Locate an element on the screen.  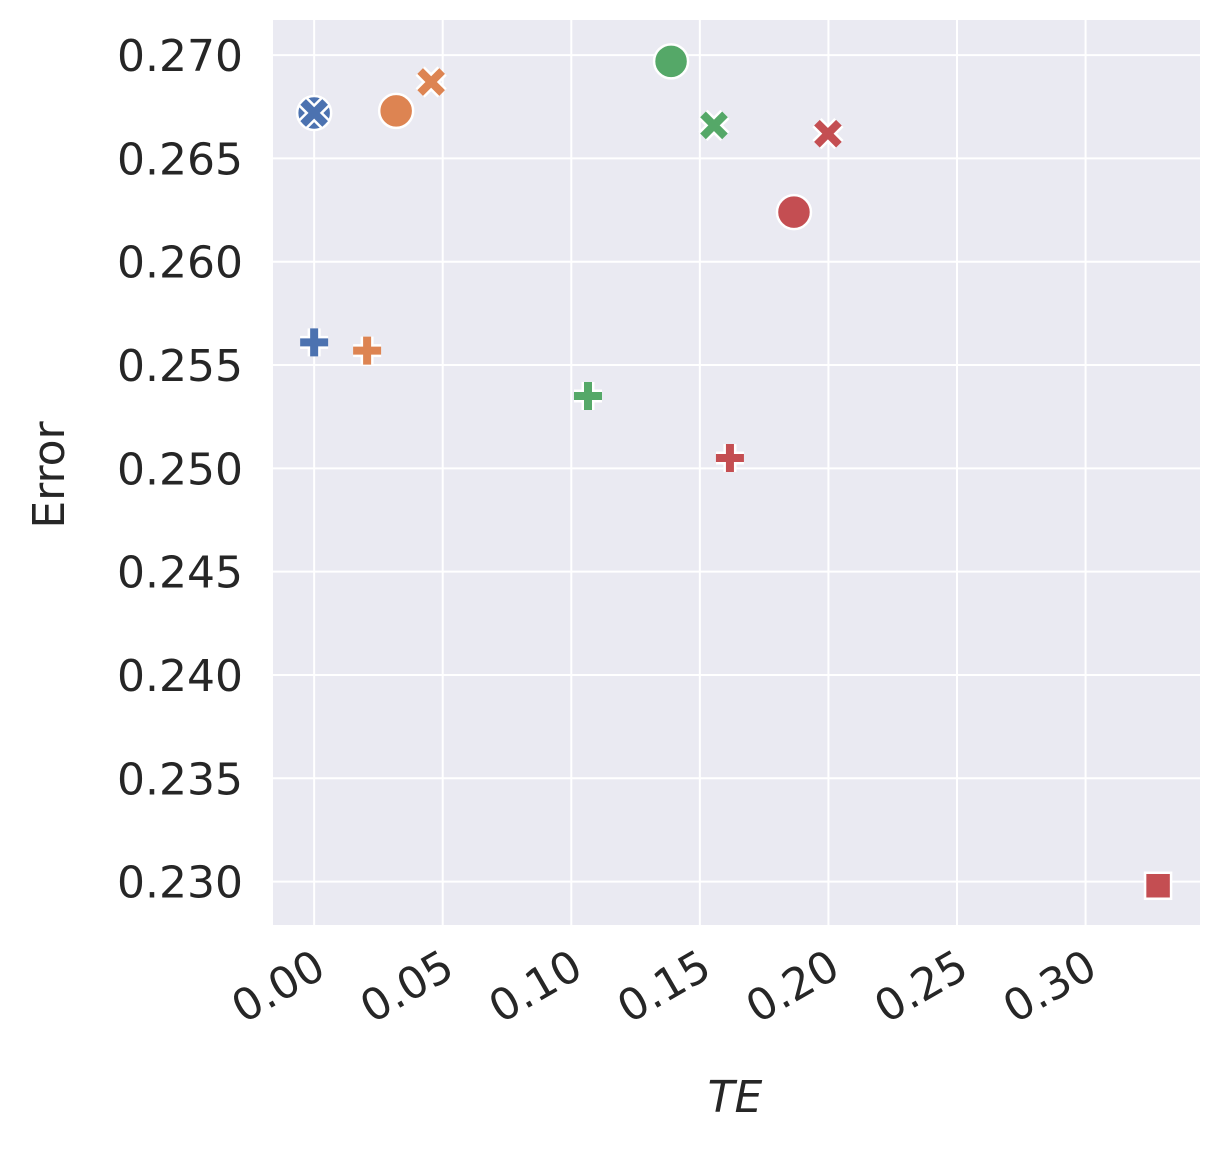
x-tick-label: 0.15 is located at coordinates (664, 986).